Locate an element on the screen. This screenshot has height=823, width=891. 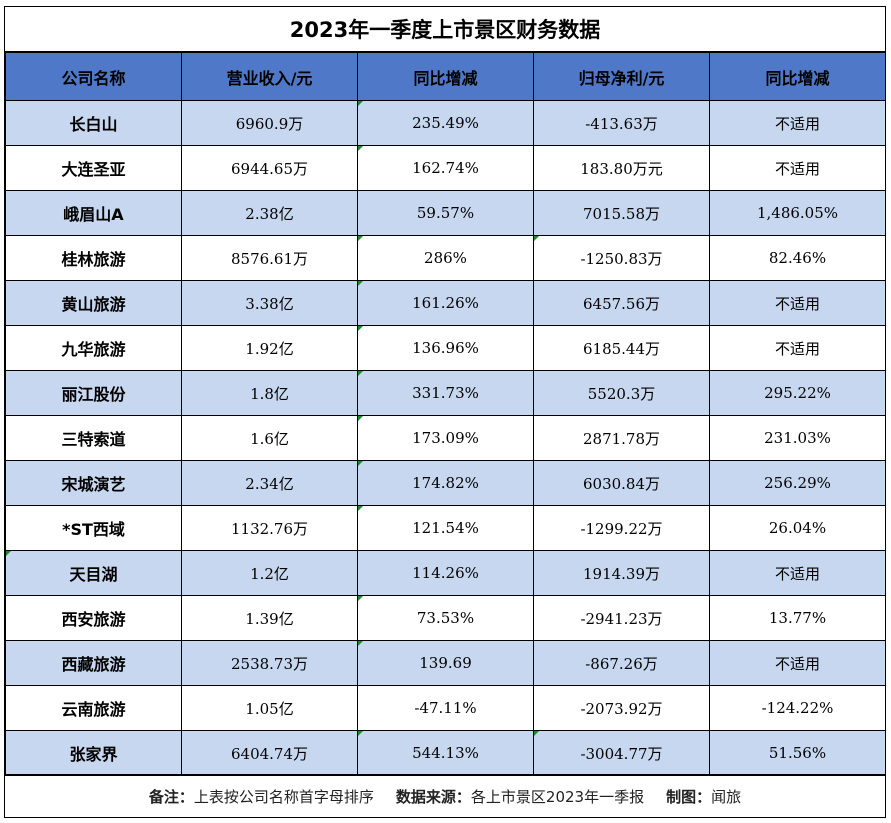
cell-company-name: 长白山 is located at coordinates (93, 123).